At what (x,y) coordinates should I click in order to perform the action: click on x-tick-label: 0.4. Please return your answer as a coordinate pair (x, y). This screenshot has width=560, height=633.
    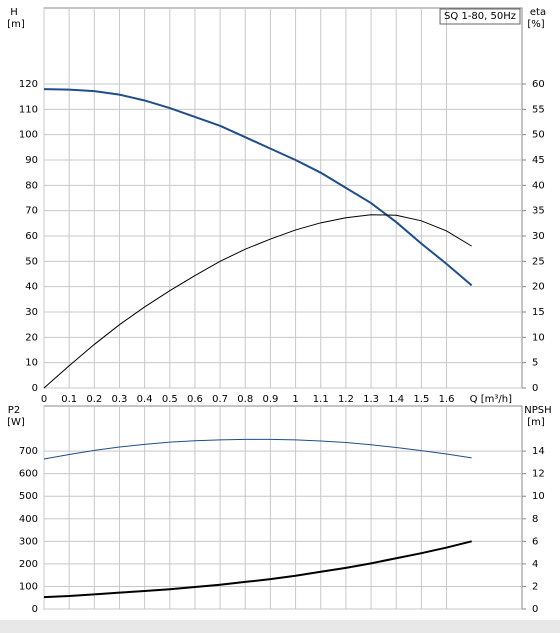
    Looking at the image, I should click on (145, 399).